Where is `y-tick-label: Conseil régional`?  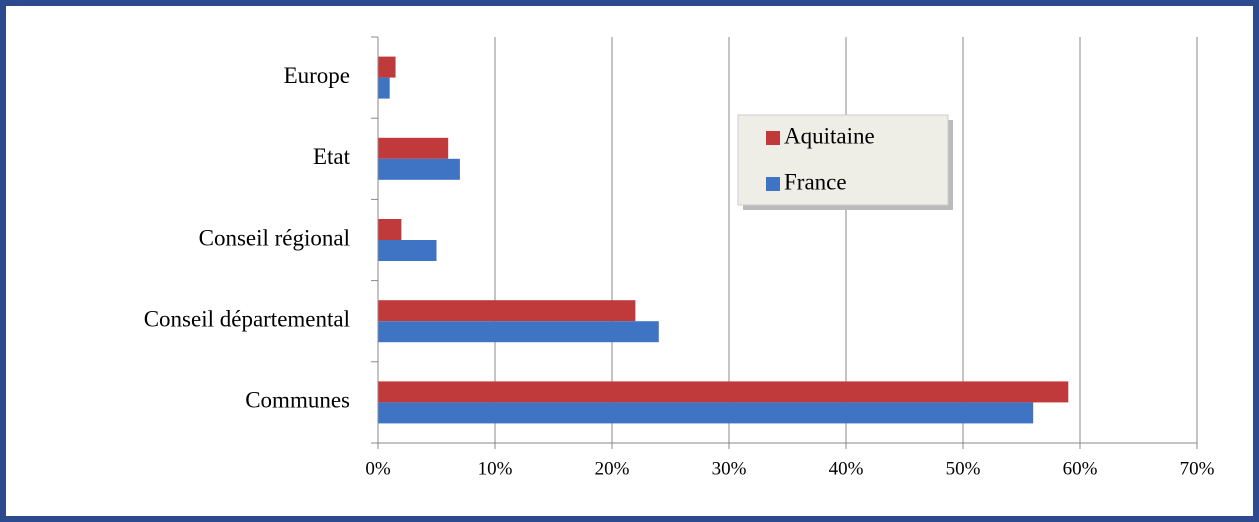 y-tick-label: Conseil régional is located at coordinates (274, 237).